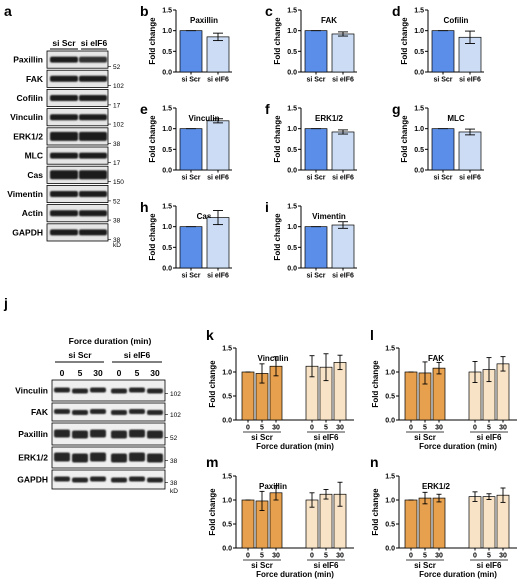 The width and height of the screenshot is (520, 585). What do you see at coordinates (31, 391) in the screenshot?
I see `blot-j-row-label: Vinculin` at bounding box center [31, 391].